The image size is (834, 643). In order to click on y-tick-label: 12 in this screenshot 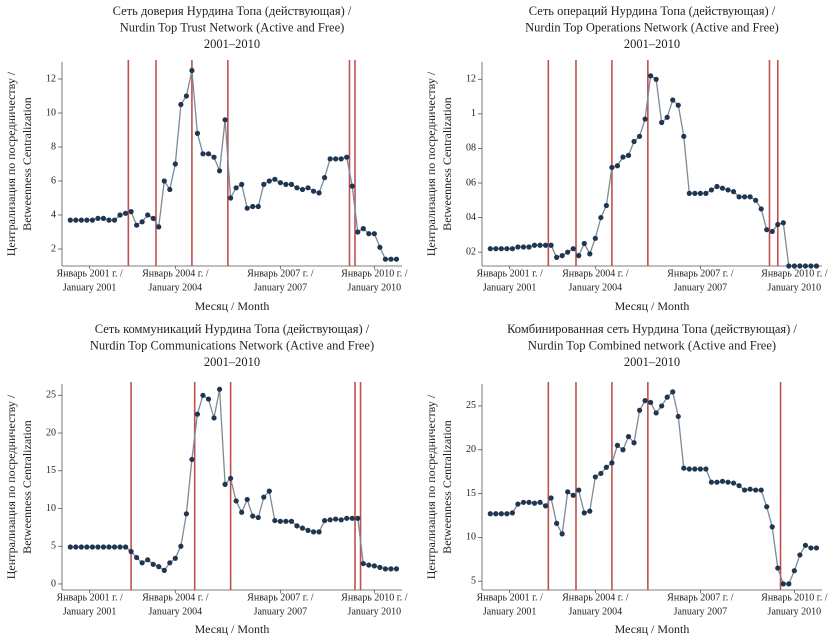, I will do `click(471, 79)`.